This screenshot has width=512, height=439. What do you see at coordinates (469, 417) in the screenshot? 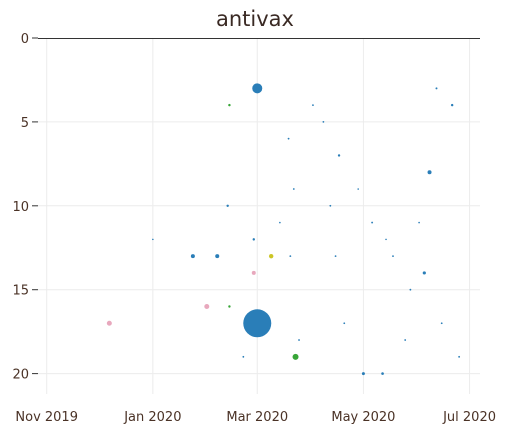
I see `x-tick-label: Jul 2020` at bounding box center [469, 417].